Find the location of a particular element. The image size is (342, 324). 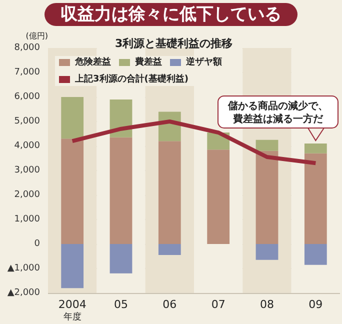

y-tick-label: 3,000 is located at coordinates (27, 171).